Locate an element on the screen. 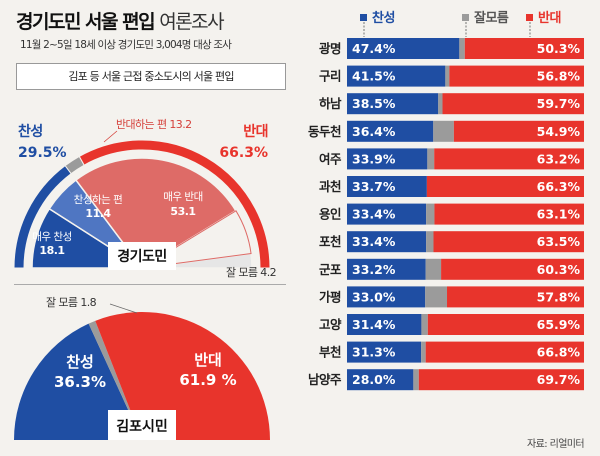 The width and height of the screenshot is (600, 456). survey-subtitle: 11월 2~5일 18세 이상 경기도민 3,004명 대상 조사 is located at coordinates (126, 45).